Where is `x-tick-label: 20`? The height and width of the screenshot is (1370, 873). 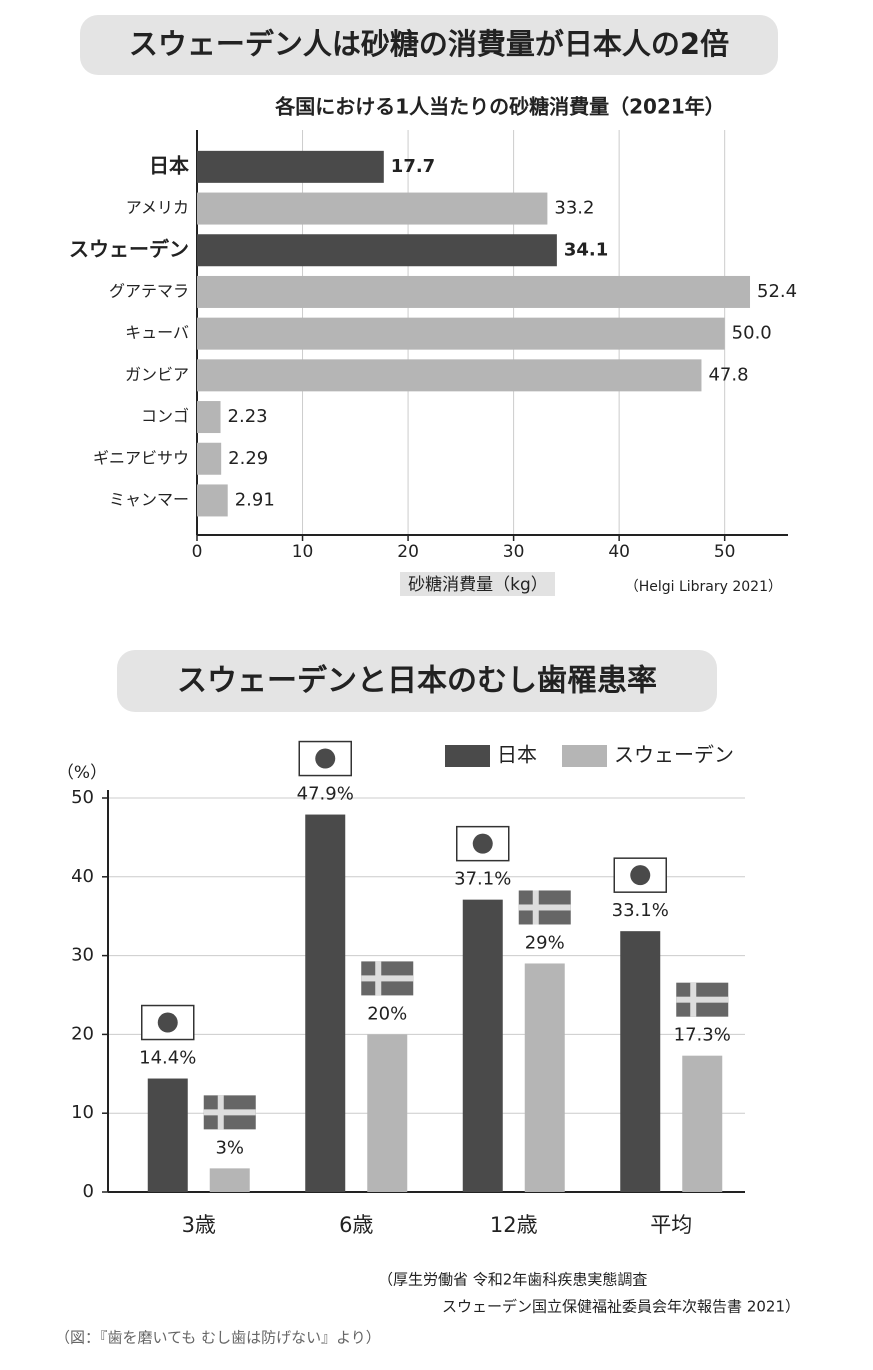
x-tick-label: 20 is located at coordinates (408, 552).